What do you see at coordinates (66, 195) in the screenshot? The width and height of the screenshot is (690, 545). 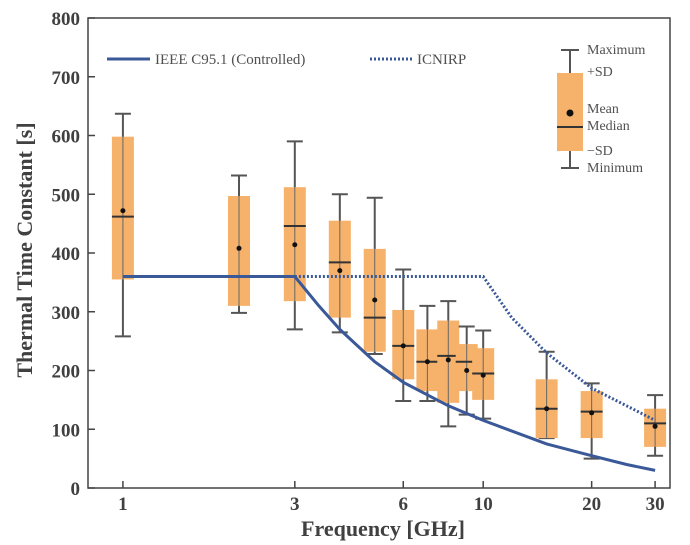 I see `y-tick-label: 500` at bounding box center [66, 195].